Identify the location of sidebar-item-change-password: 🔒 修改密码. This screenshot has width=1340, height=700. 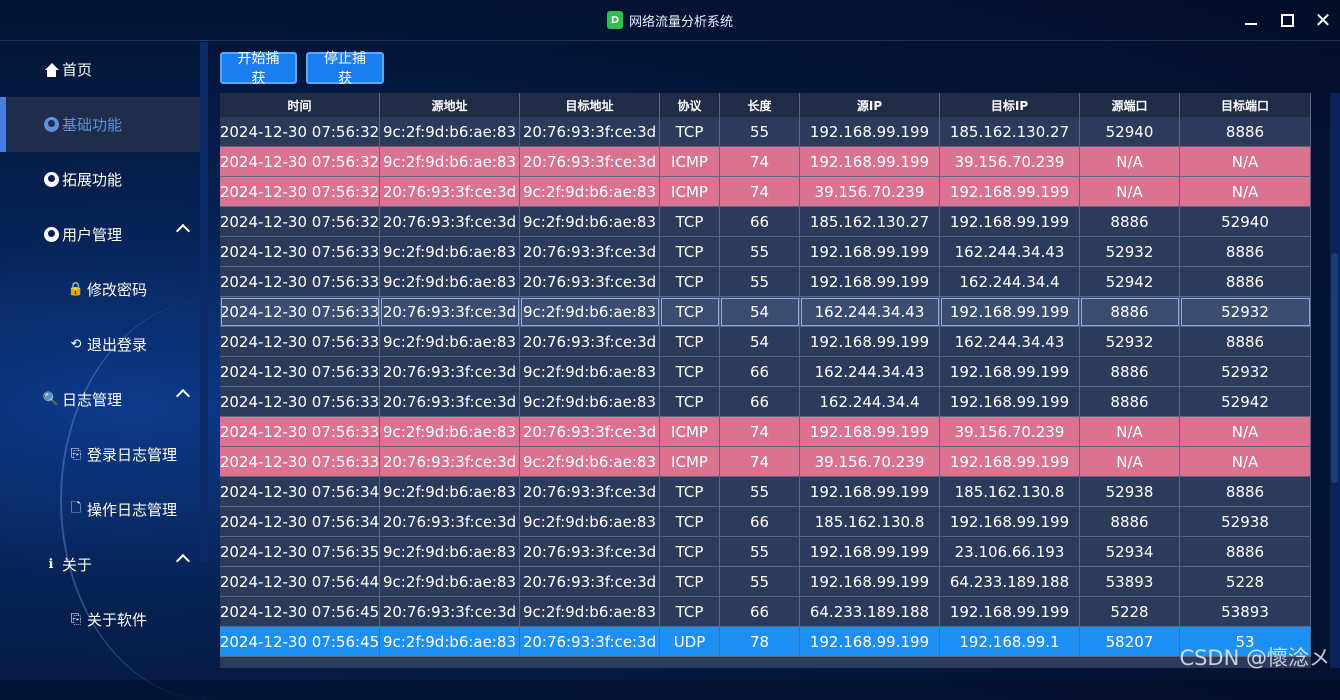
(100, 289).